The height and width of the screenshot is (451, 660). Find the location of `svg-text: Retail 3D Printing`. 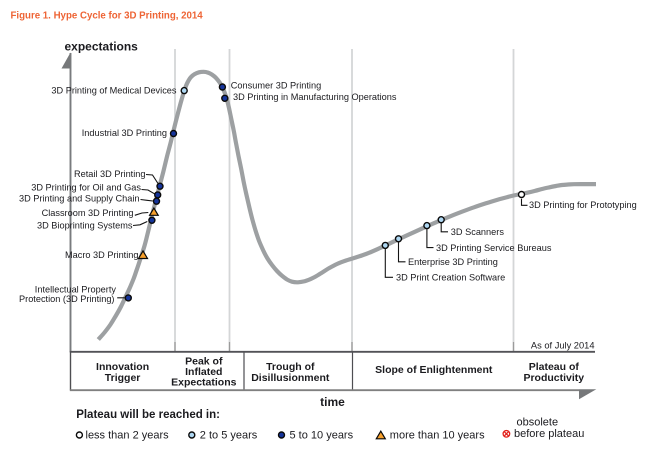

svg-text: Retail 3D Printing is located at coordinates (110, 174).